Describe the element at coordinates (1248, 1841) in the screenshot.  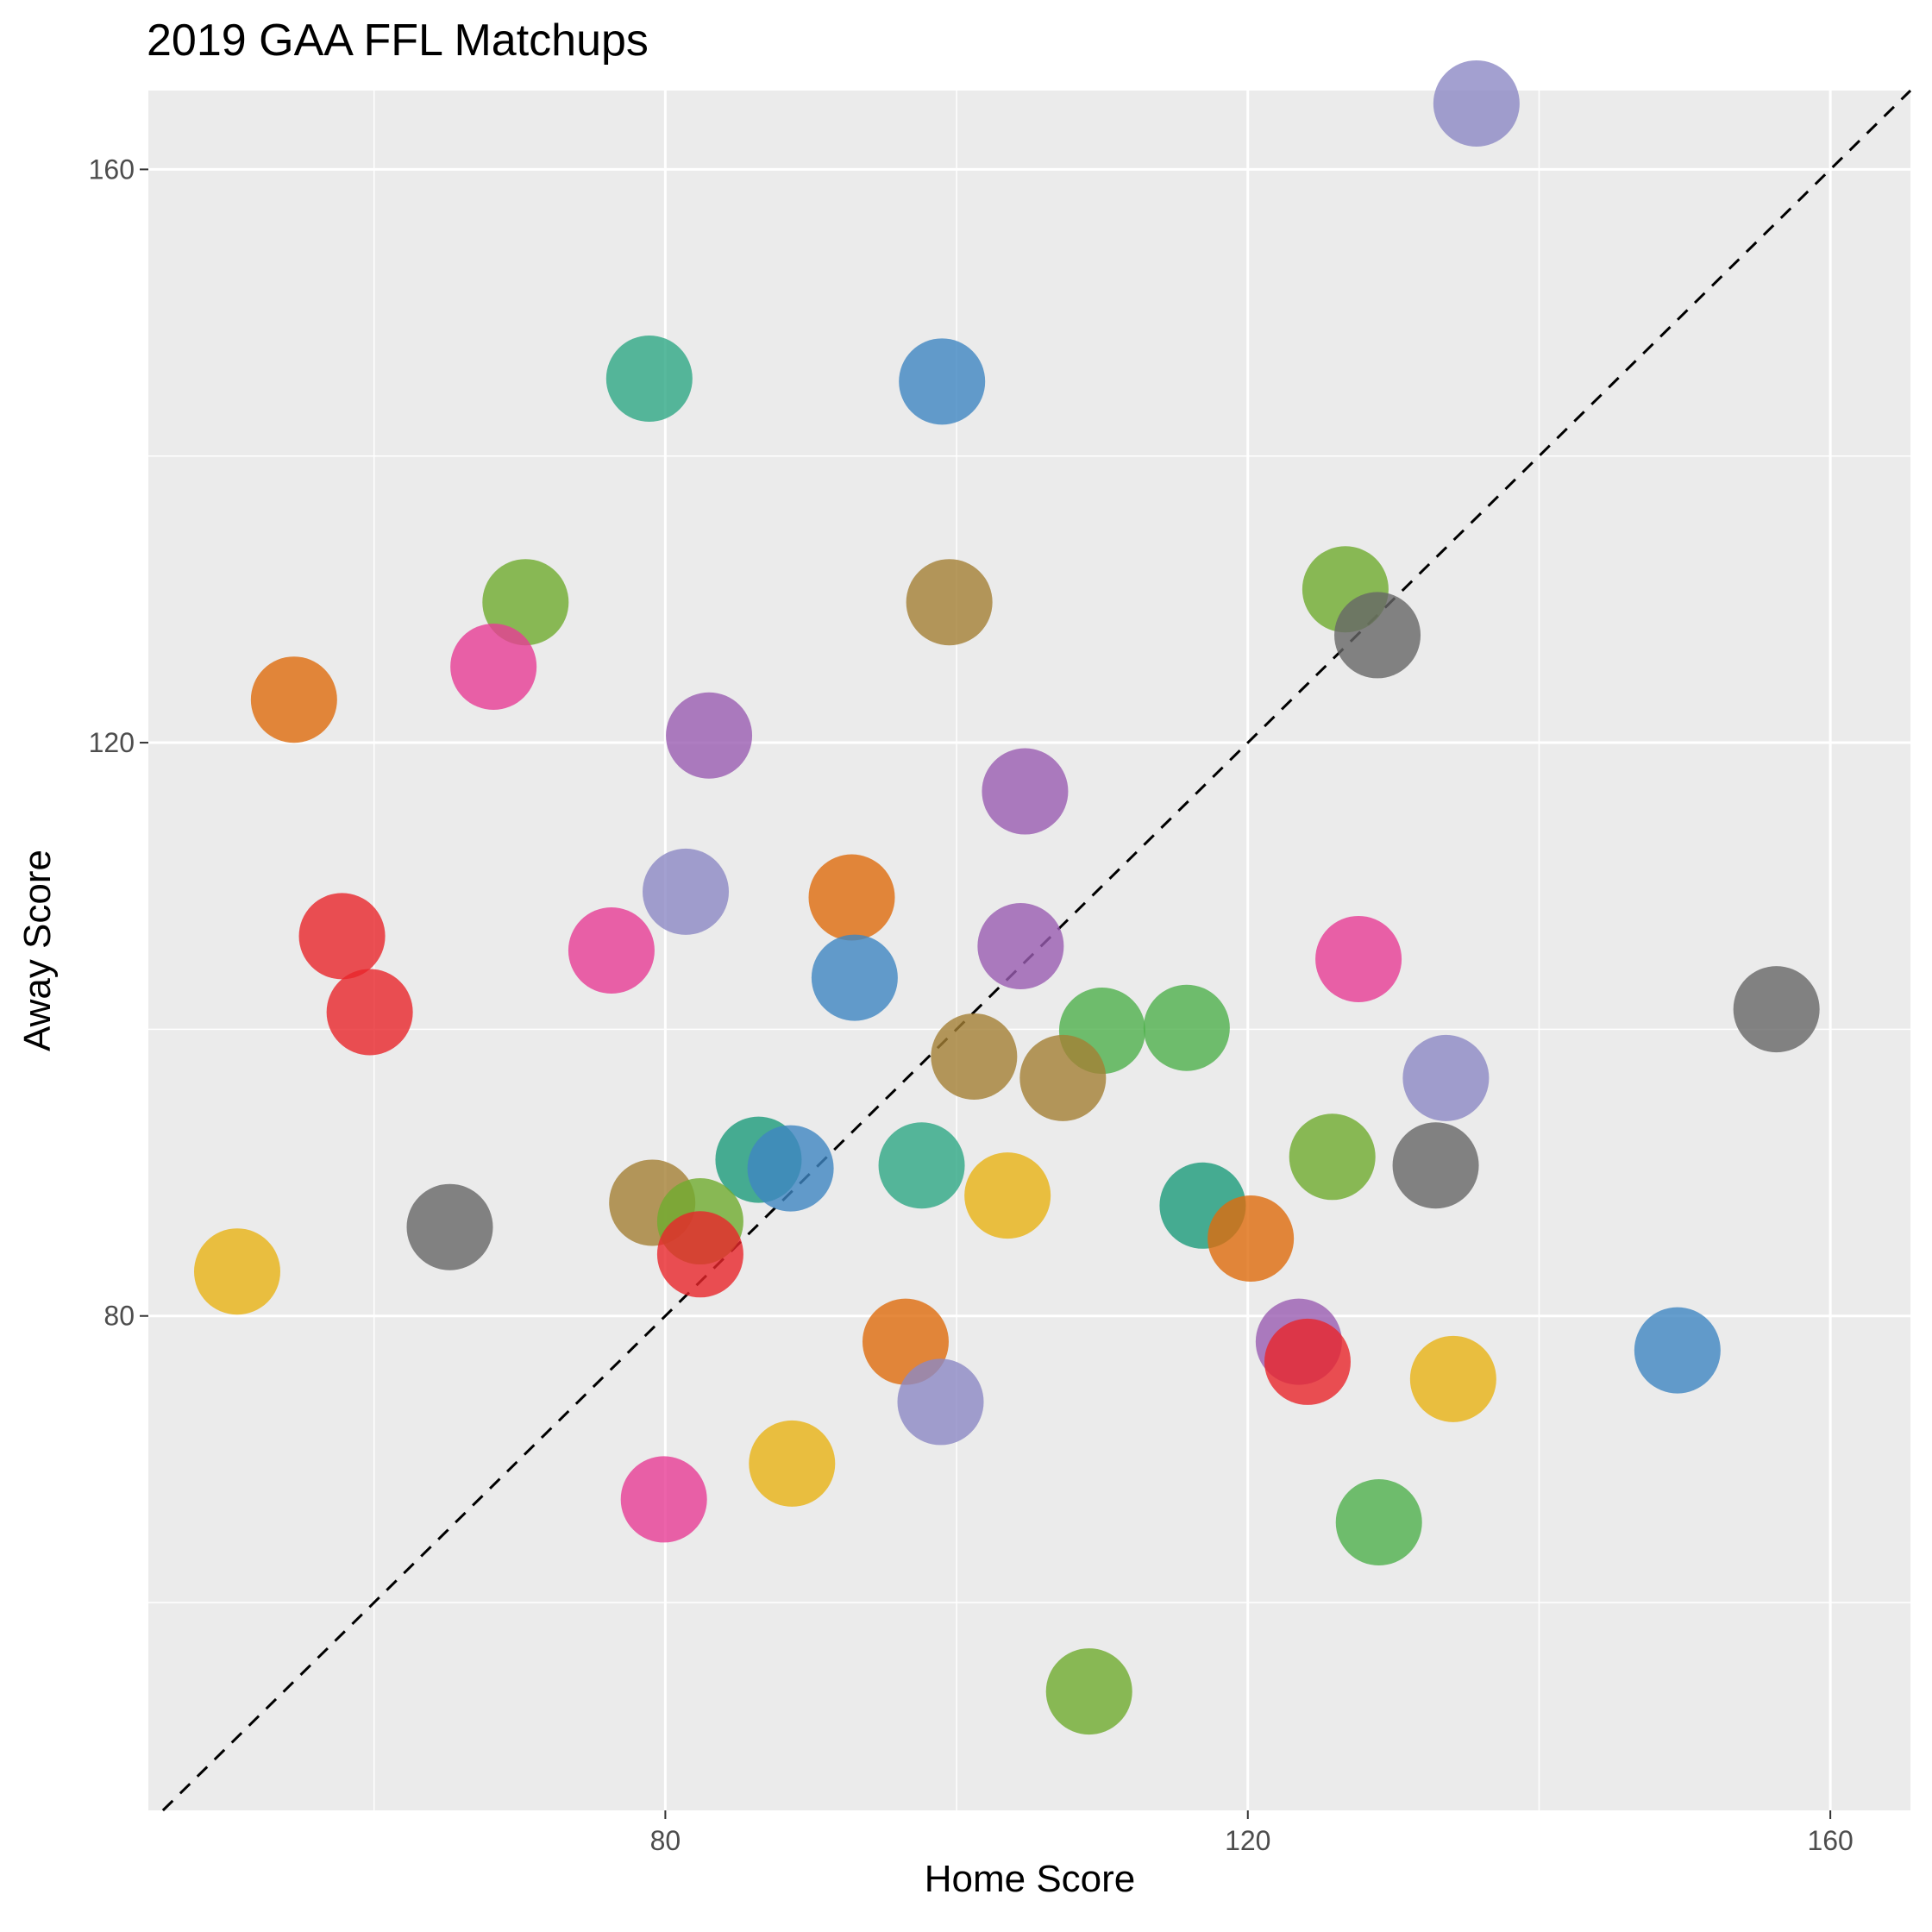
I see `x-tick-label: 120` at that location.